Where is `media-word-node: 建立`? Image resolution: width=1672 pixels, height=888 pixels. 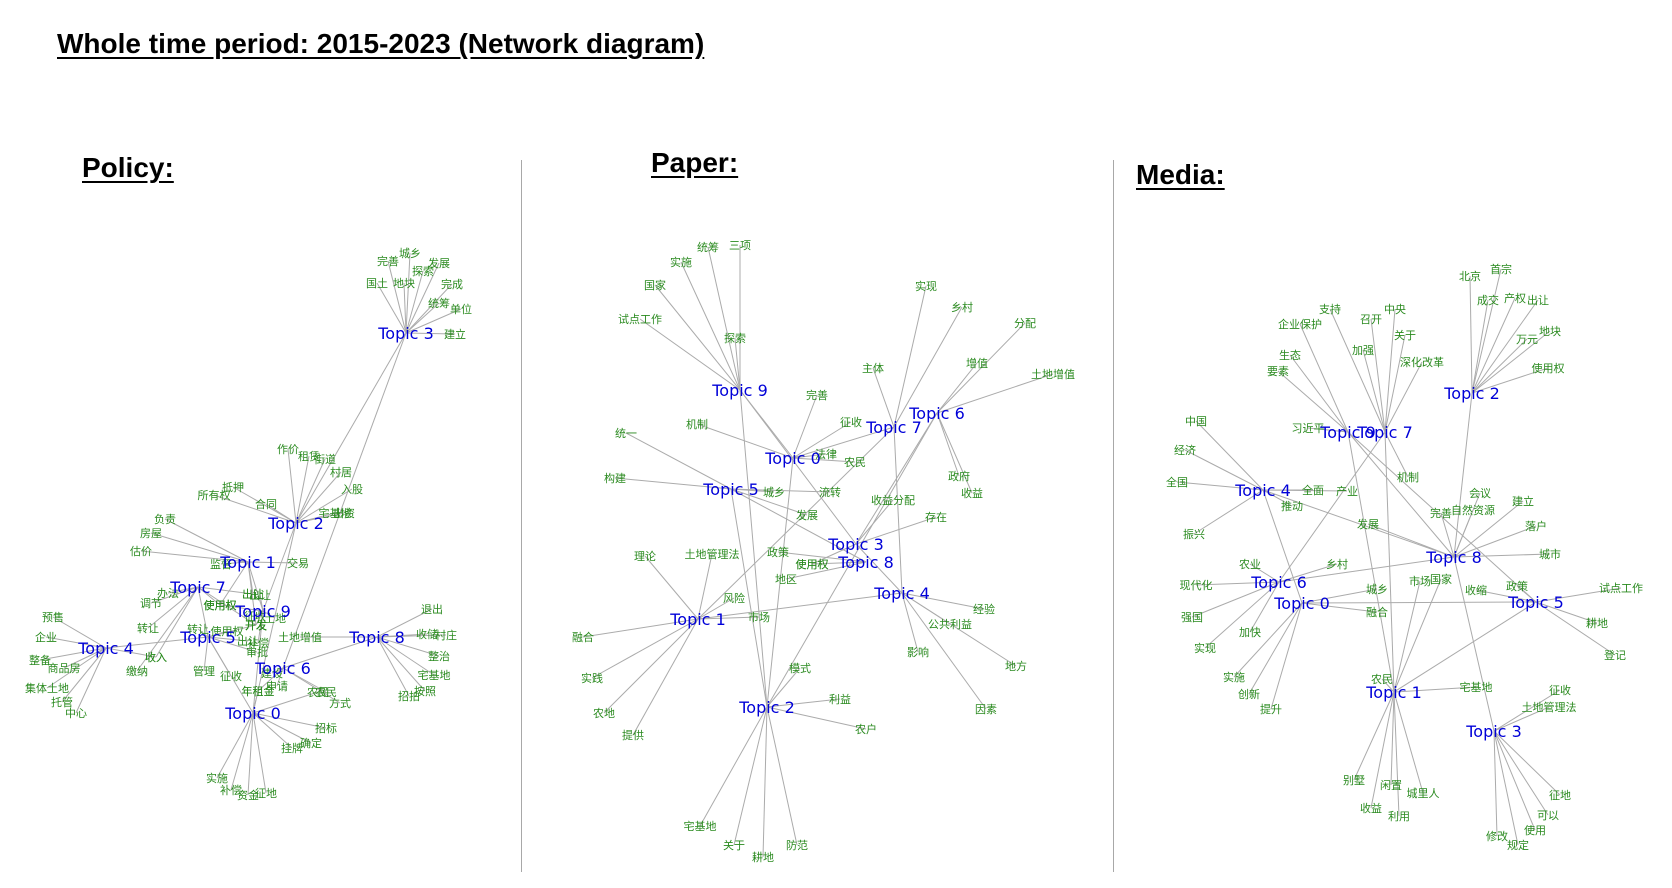 media-word-node: 建立 is located at coordinates (1523, 501).